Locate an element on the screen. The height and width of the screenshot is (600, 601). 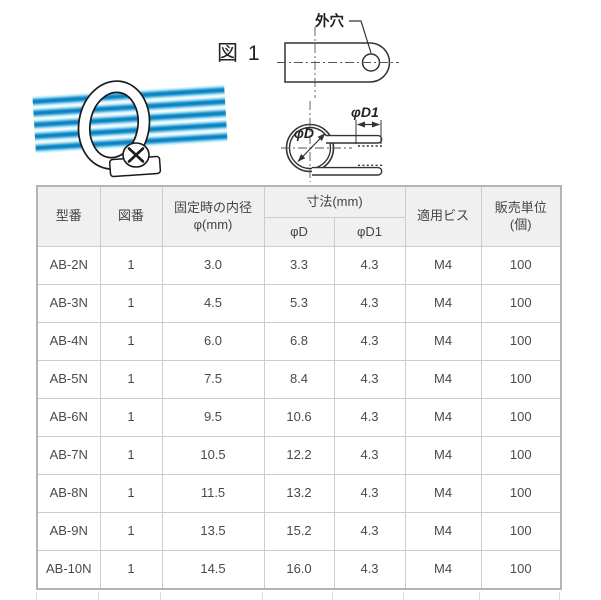
leader-line is located at coordinates (360, 37).